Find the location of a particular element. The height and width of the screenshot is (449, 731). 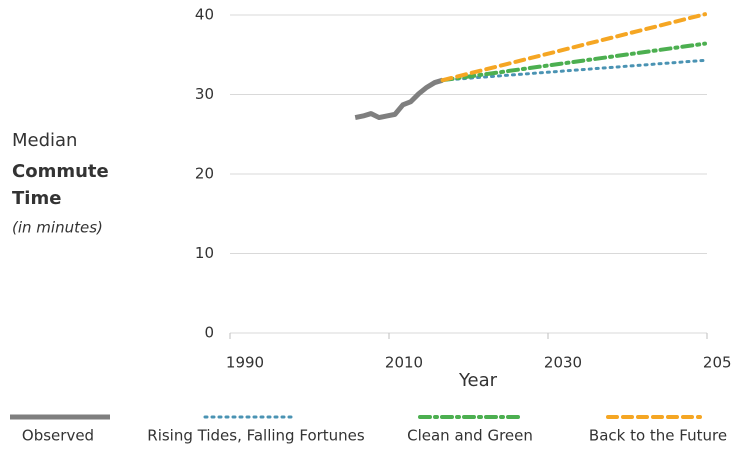

y-tick-label: 10 is located at coordinates (204, 253).